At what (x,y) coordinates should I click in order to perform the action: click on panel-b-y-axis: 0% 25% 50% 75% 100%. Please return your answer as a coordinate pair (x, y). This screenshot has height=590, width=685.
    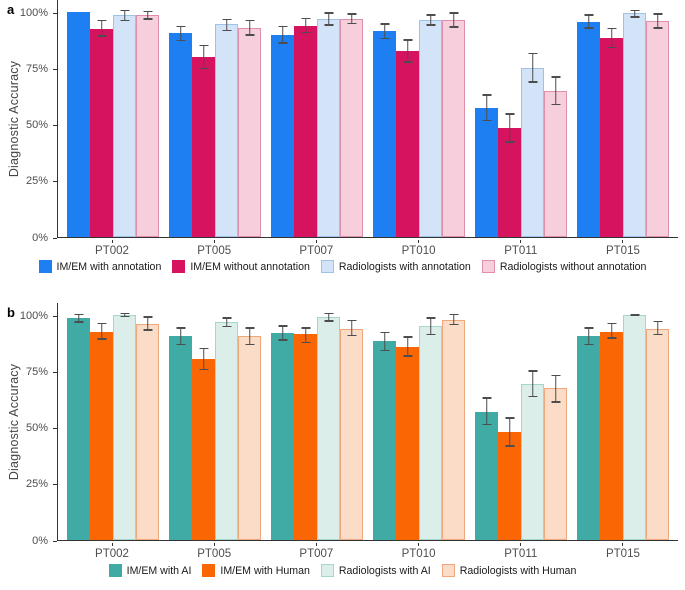
    Looking at the image, I should click on (28, 425).